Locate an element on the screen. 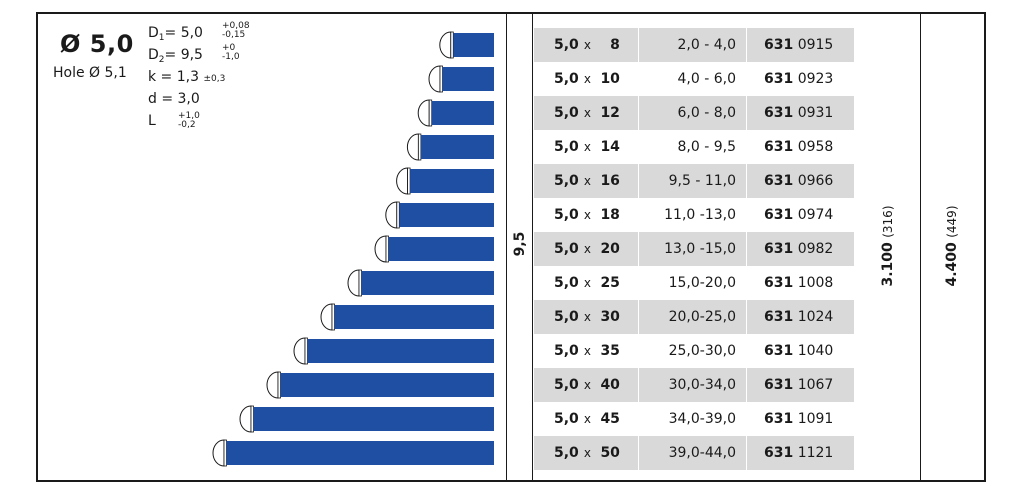 This screenshot has height=486, width=1024. grip-range-cell: 25,0-30,0 is located at coordinates (702, 351).